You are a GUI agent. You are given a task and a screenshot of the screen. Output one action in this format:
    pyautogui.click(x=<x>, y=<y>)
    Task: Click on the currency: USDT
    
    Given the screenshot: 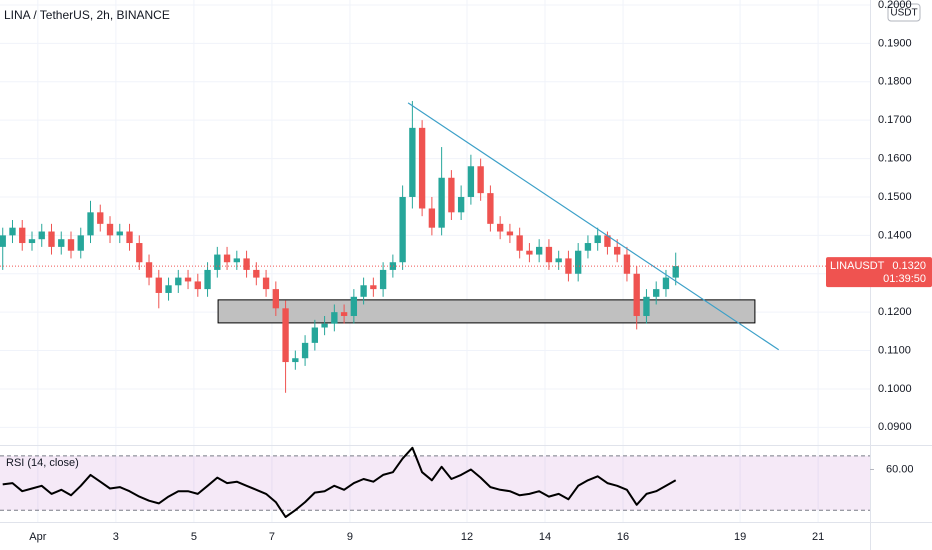 What is the action you would take?
    pyautogui.click(x=903, y=13)
    